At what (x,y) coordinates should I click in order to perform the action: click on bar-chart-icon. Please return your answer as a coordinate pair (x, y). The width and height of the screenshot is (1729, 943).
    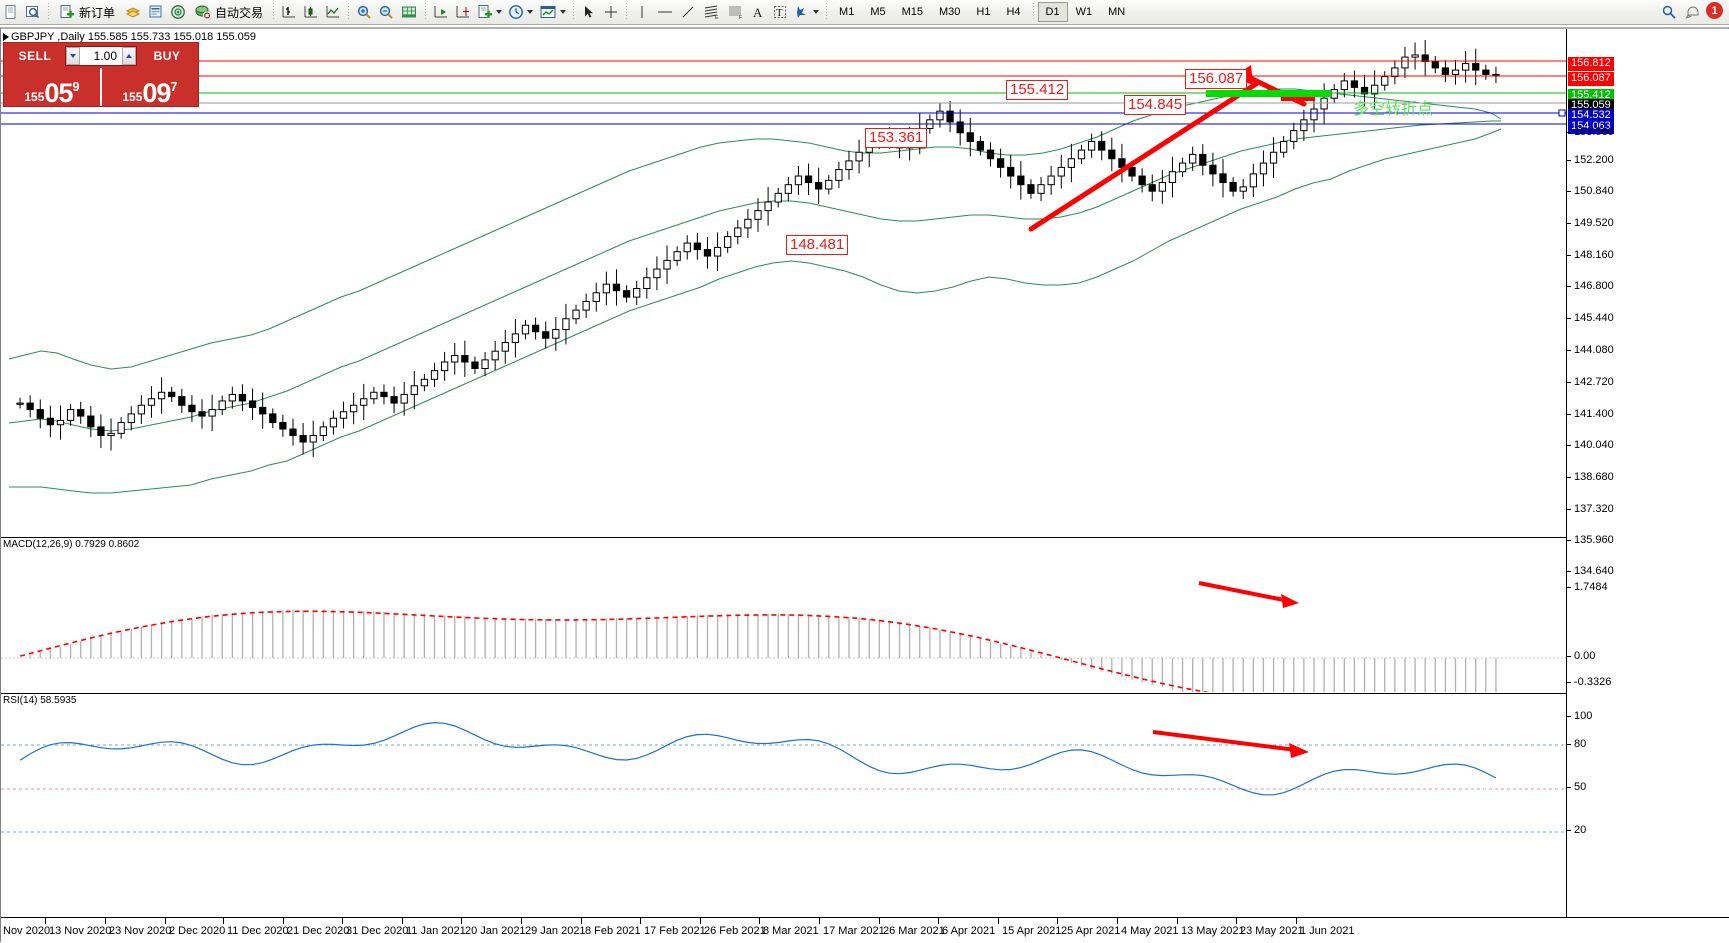
    Looking at the image, I should click on (289, 12).